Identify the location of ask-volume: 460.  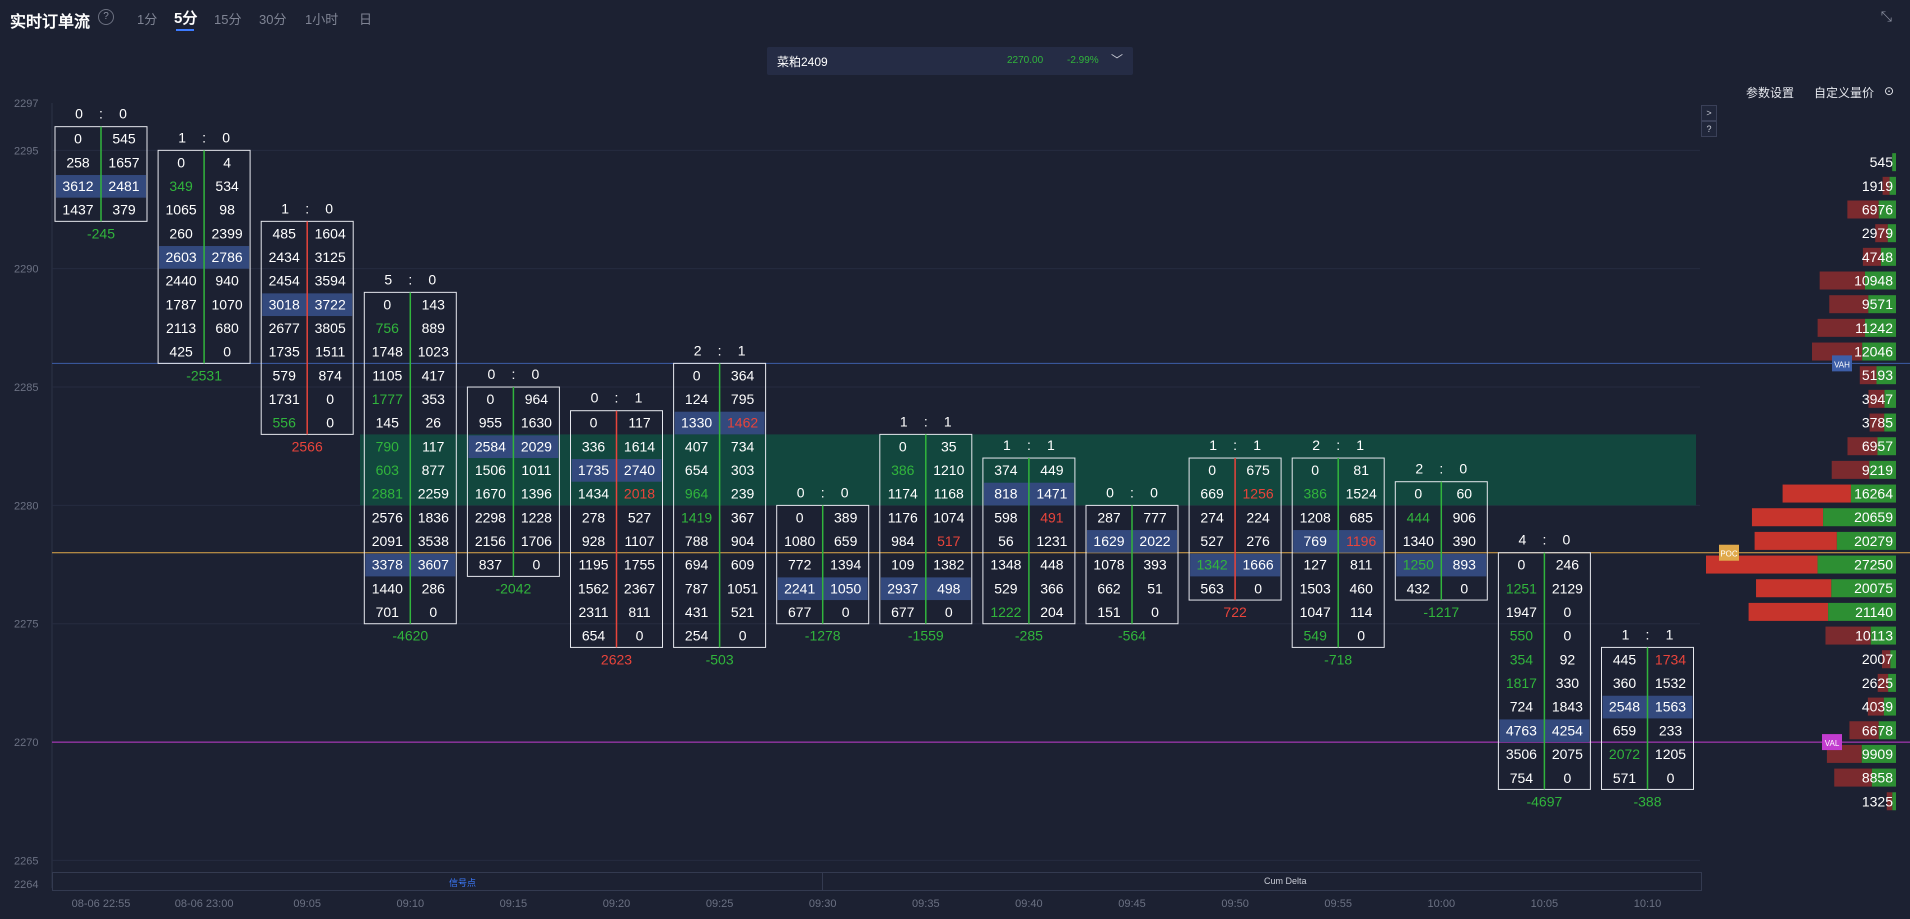
(1362, 588).